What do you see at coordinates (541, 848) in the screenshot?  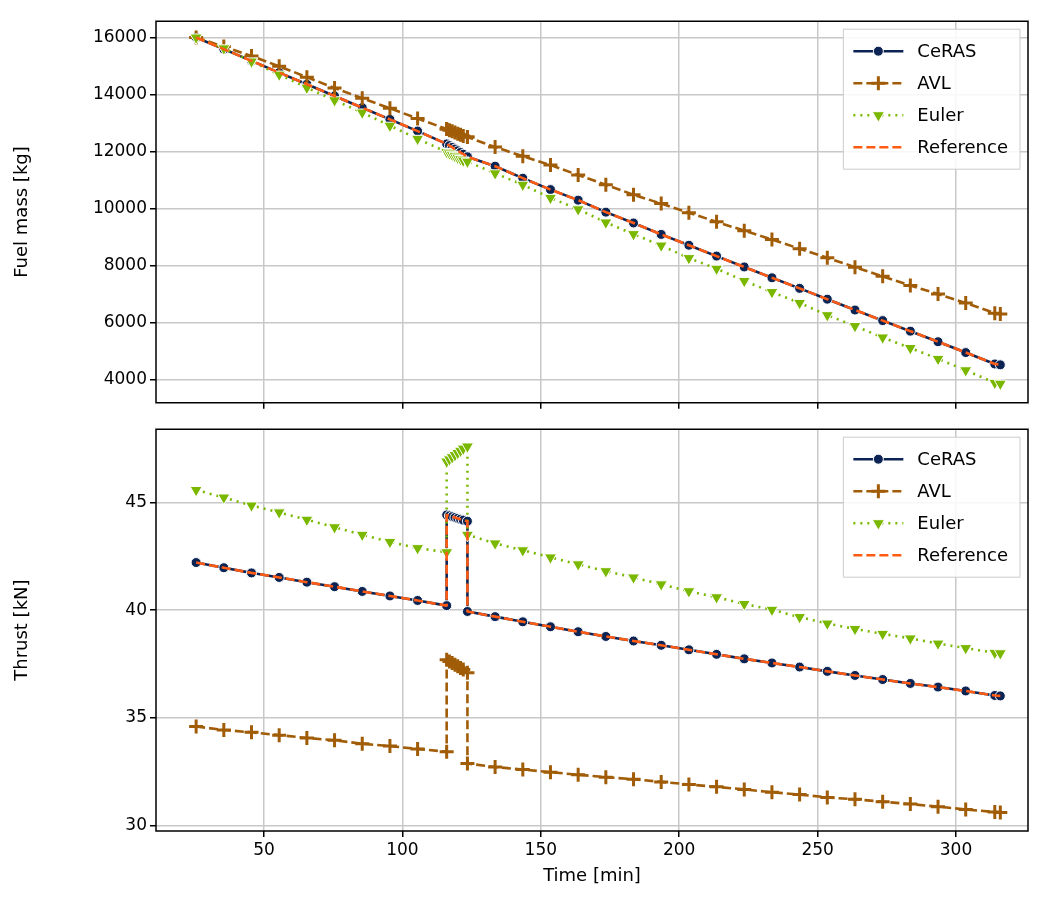 I see `x-tick-label: 150` at bounding box center [541, 848].